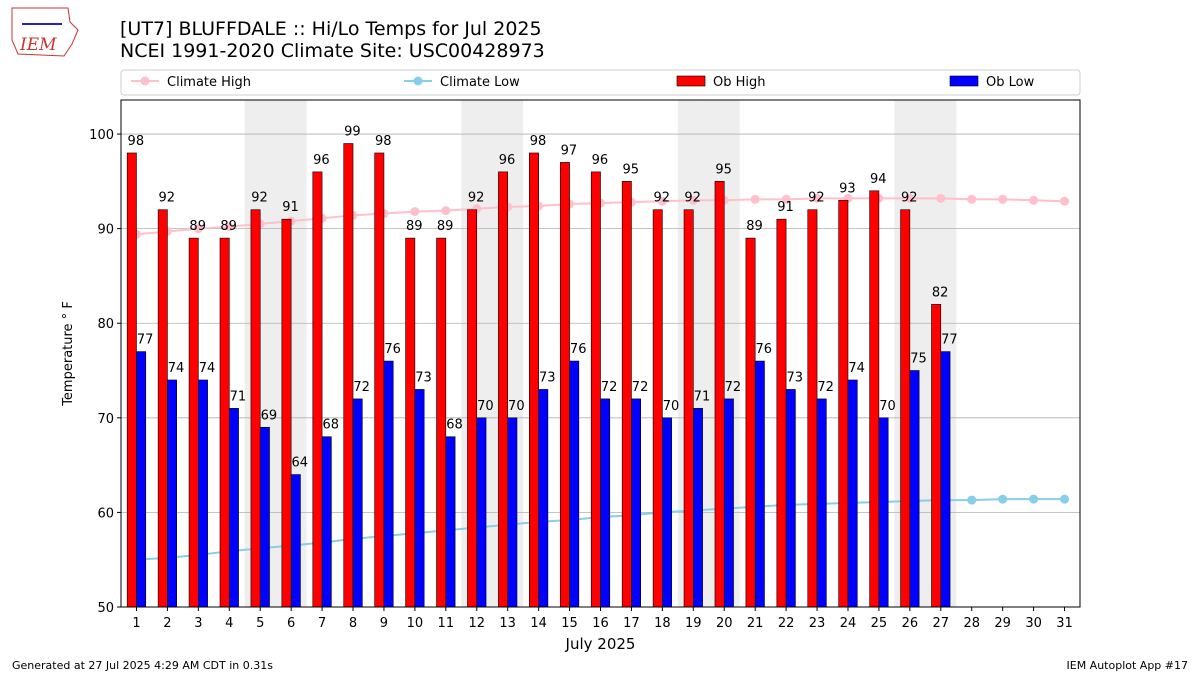  What do you see at coordinates (45, 32) in the screenshot?
I see `logo: IEM` at bounding box center [45, 32].